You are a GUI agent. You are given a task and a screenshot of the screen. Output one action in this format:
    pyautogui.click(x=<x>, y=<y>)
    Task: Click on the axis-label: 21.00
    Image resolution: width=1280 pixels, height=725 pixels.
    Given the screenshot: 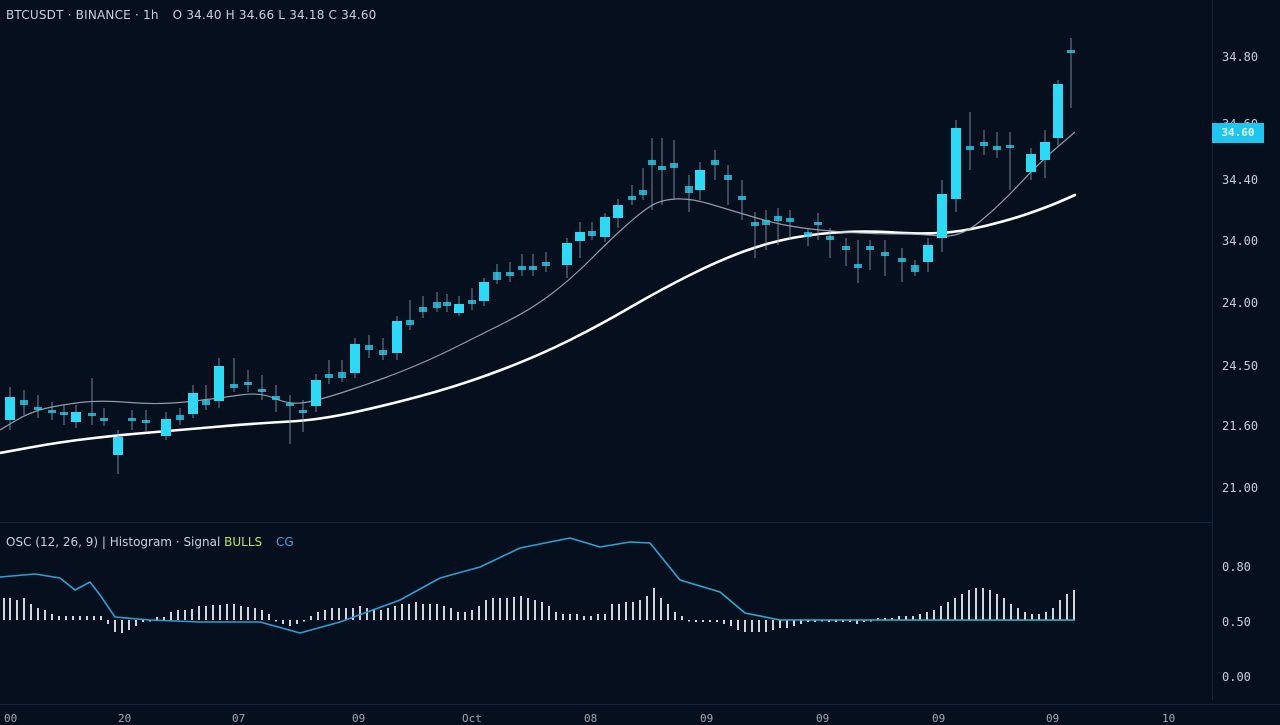 What is the action you would take?
    pyautogui.click(x=1240, y=488)
    